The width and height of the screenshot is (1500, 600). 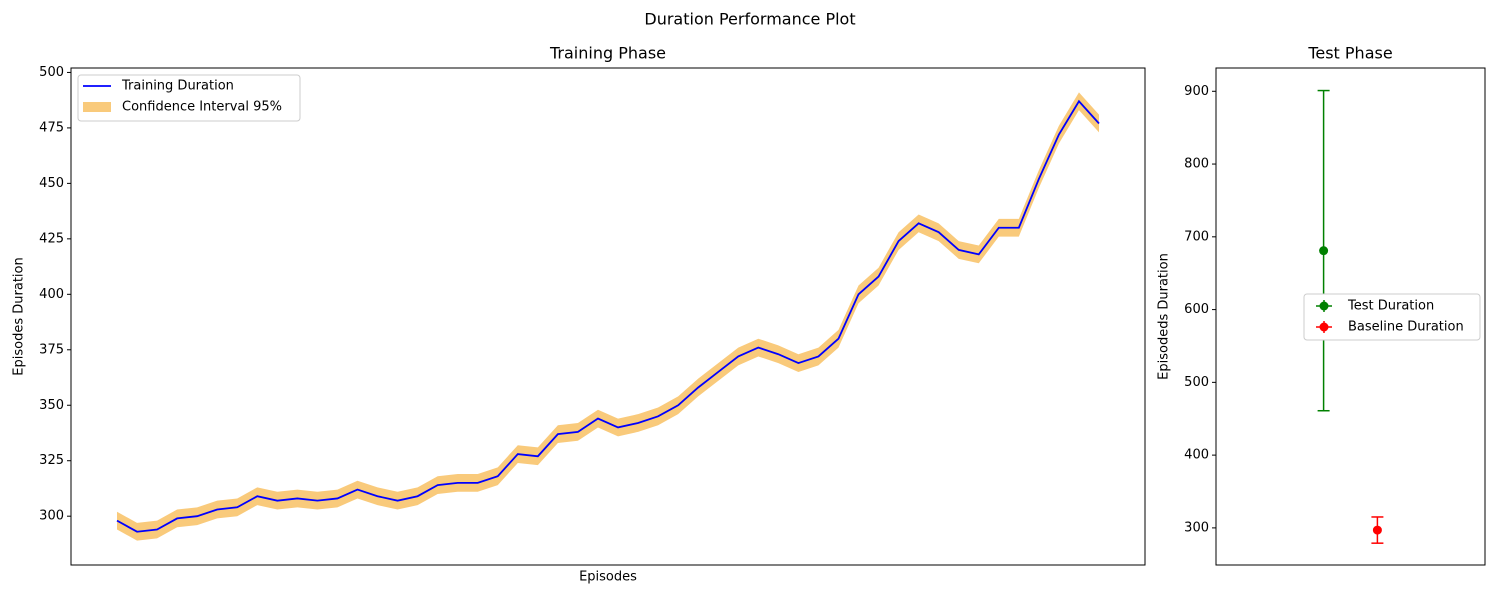 I want to click on y-tick-label: 350, so click(x=51, y=405).